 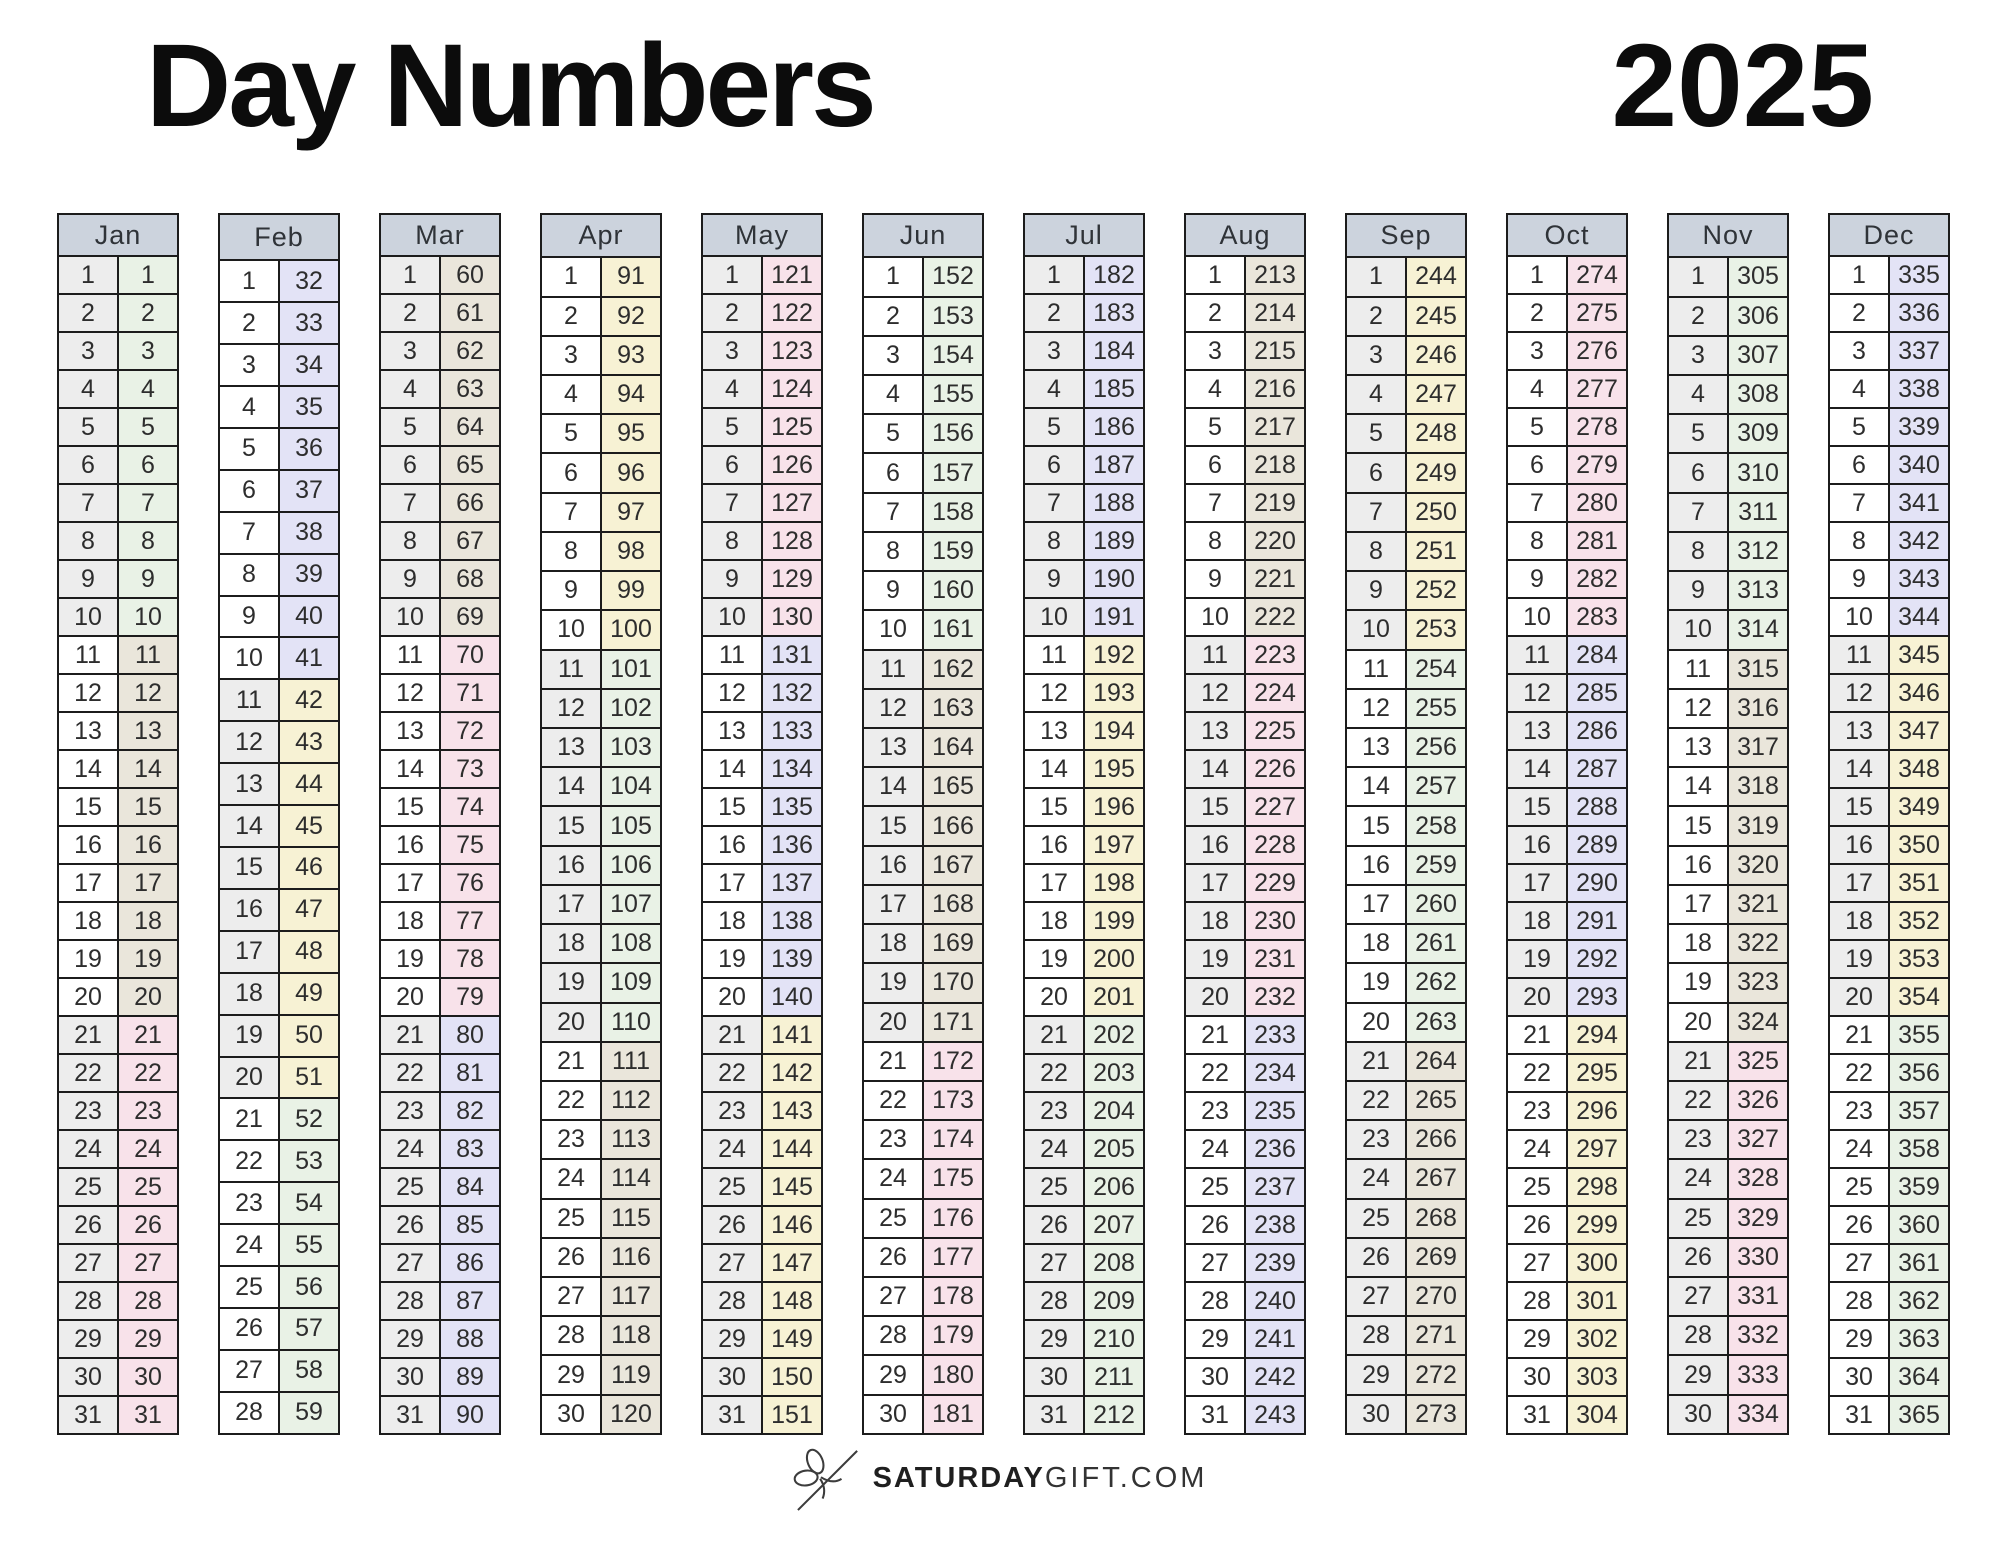 What do you see at coordinates (1054, 617) in the screenshot?
I see `day-of-month-cell: 10` at bounding box center [1054, 617].